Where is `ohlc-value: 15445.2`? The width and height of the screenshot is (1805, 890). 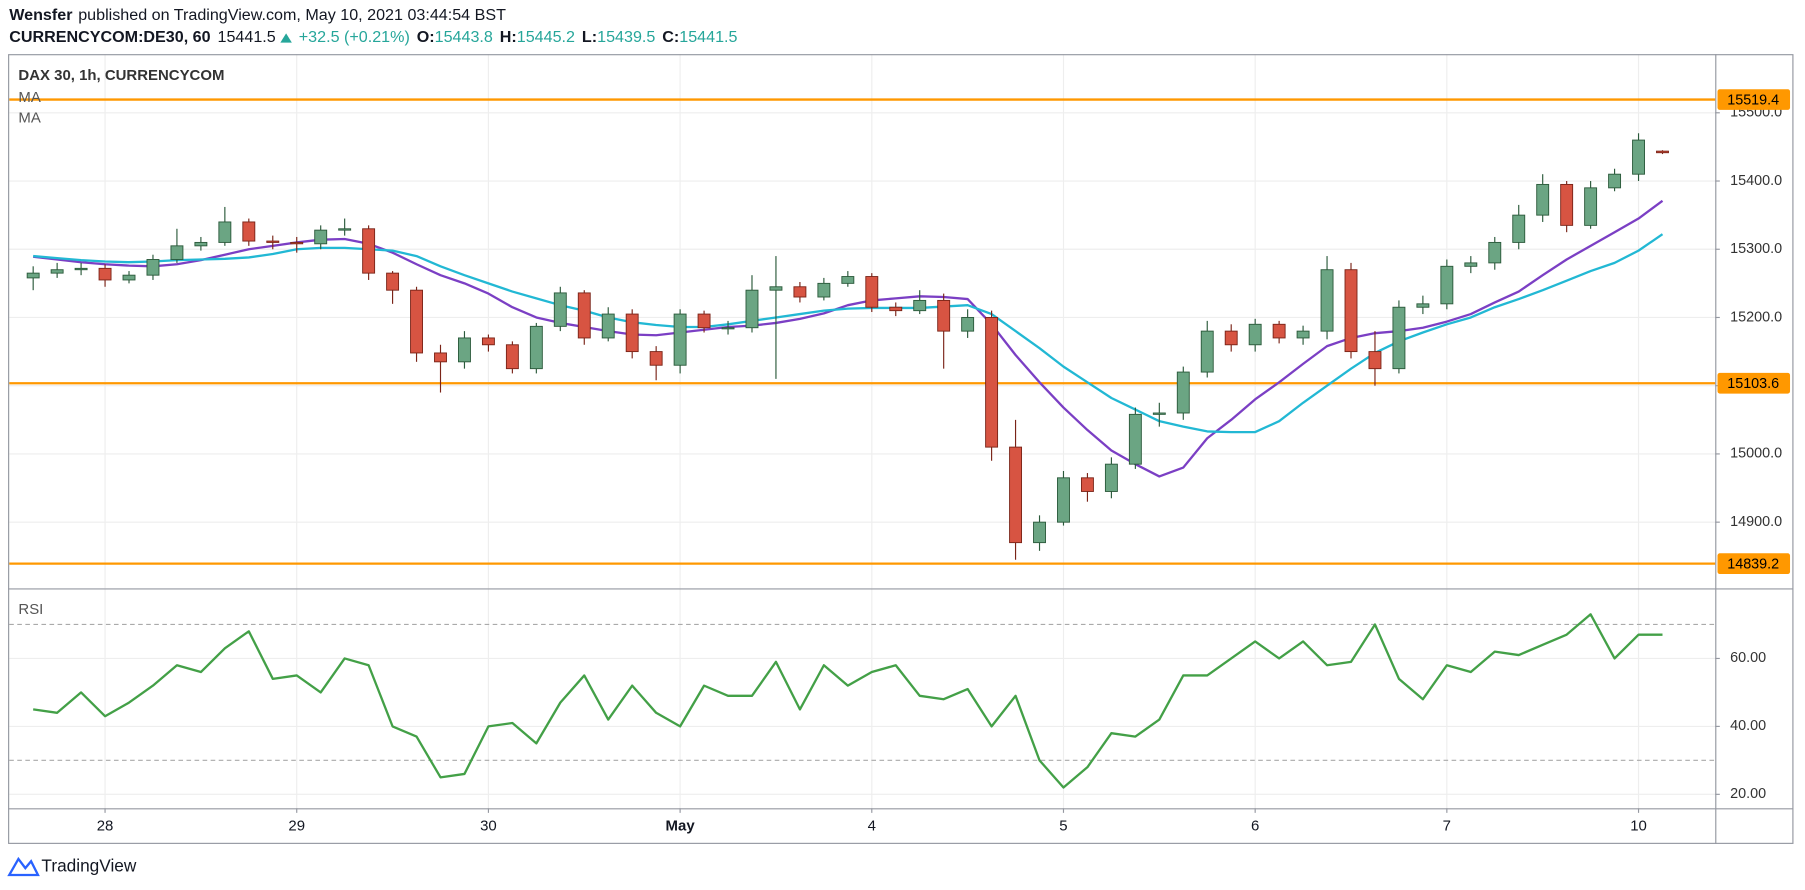
ohlc-value: 15445.2 is located at coordinates (546, 37).